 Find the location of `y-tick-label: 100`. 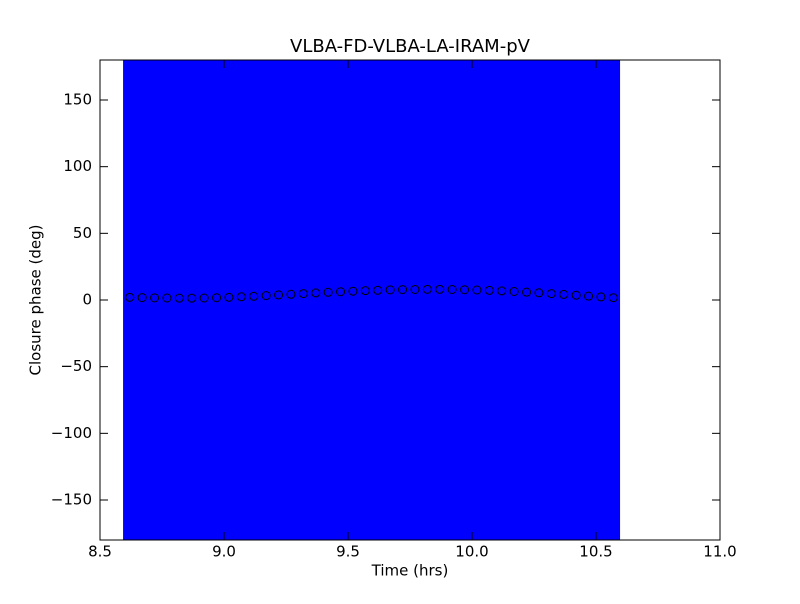

y-tick-label: 100 is located at coordinates (77, 166).